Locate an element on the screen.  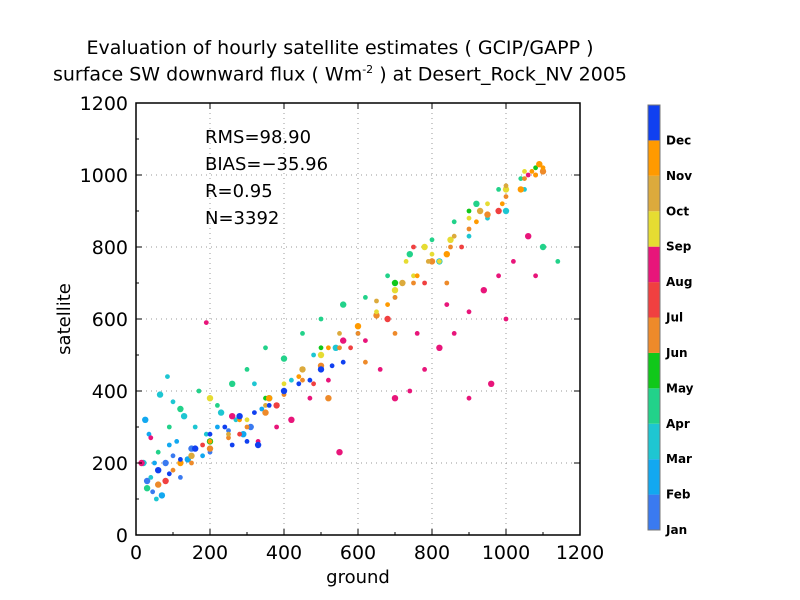
x-tick-label: 0 is located at coordinates (136, 553).